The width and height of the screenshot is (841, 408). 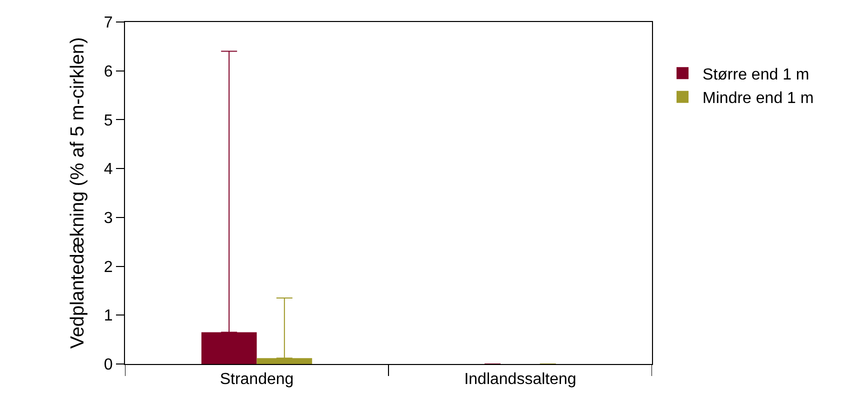 What do you see at coordinates (758, 99) in the screenshot?
I see `legend-label: Mindre end 1 m` at bounding box center [758, 99].